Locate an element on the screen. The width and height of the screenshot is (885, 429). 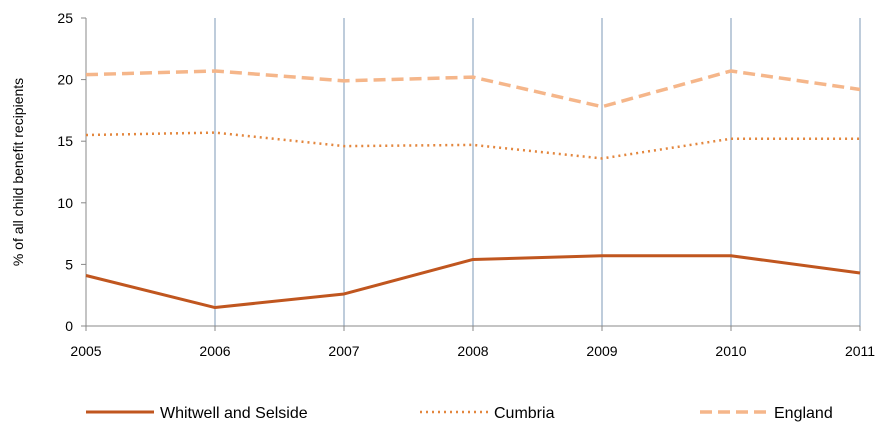
legend-label-cumbria: Cumbria is located at coordinates (524, 413).